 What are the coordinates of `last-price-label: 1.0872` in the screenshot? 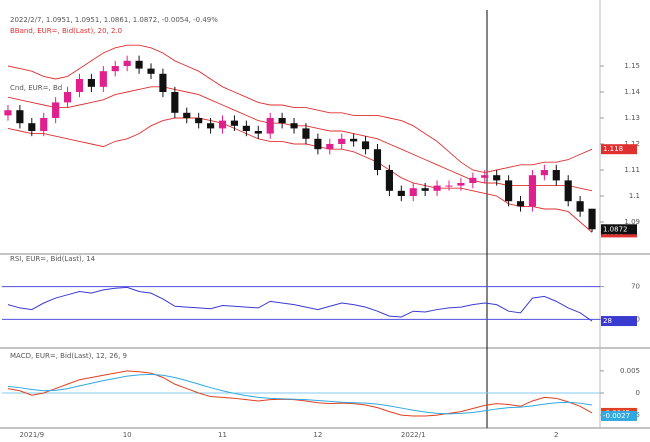 It's located at (615, 229).